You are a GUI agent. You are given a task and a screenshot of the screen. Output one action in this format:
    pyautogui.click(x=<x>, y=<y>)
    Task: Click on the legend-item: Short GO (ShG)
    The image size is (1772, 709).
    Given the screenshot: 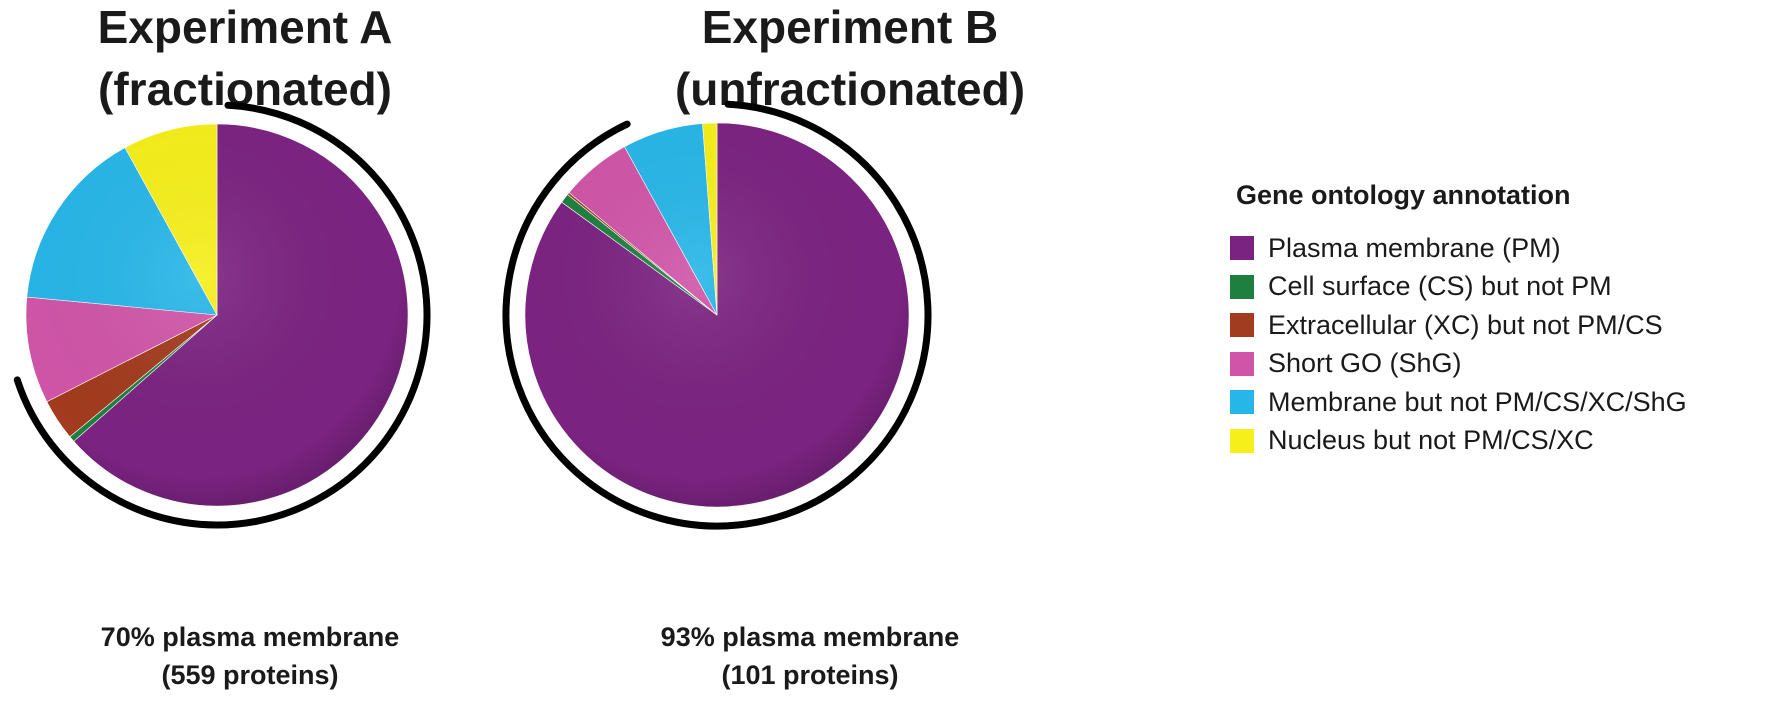 What is the action you would take?
    pyautogui.click(x=1458, y=364)
    